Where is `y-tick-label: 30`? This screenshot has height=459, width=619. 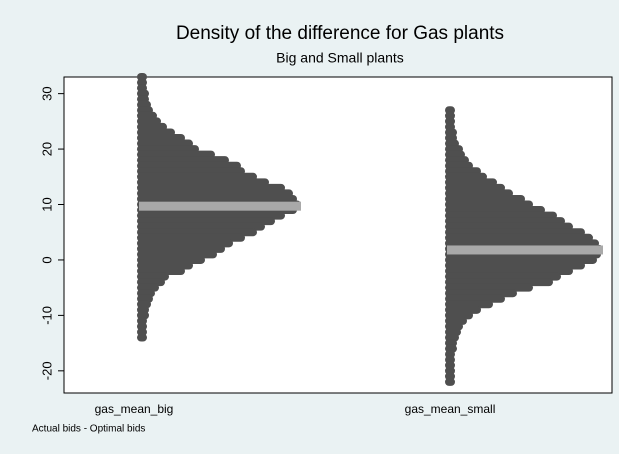
y-tick-label: 30 is located at coordinates (46, 93).